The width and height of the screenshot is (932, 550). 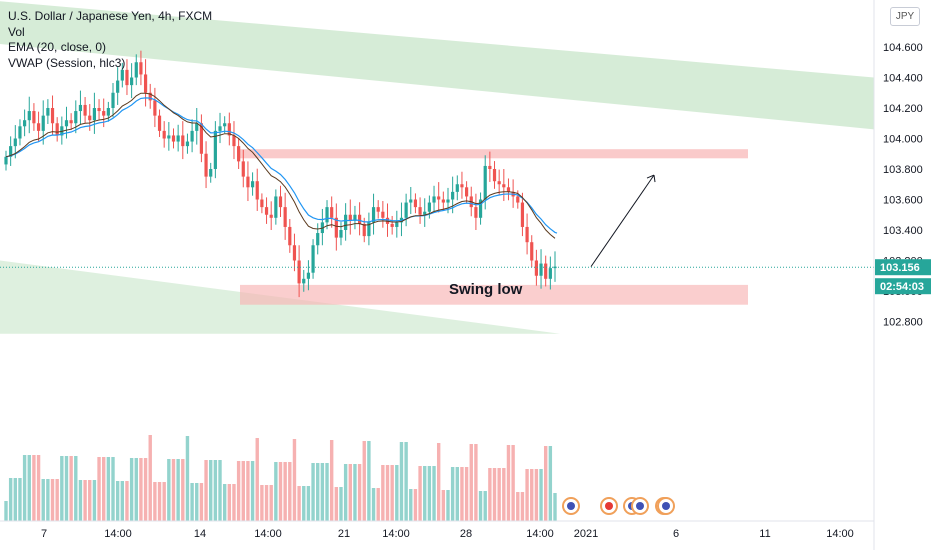 I want to click on volume-bars, so click(x=280, y=478).